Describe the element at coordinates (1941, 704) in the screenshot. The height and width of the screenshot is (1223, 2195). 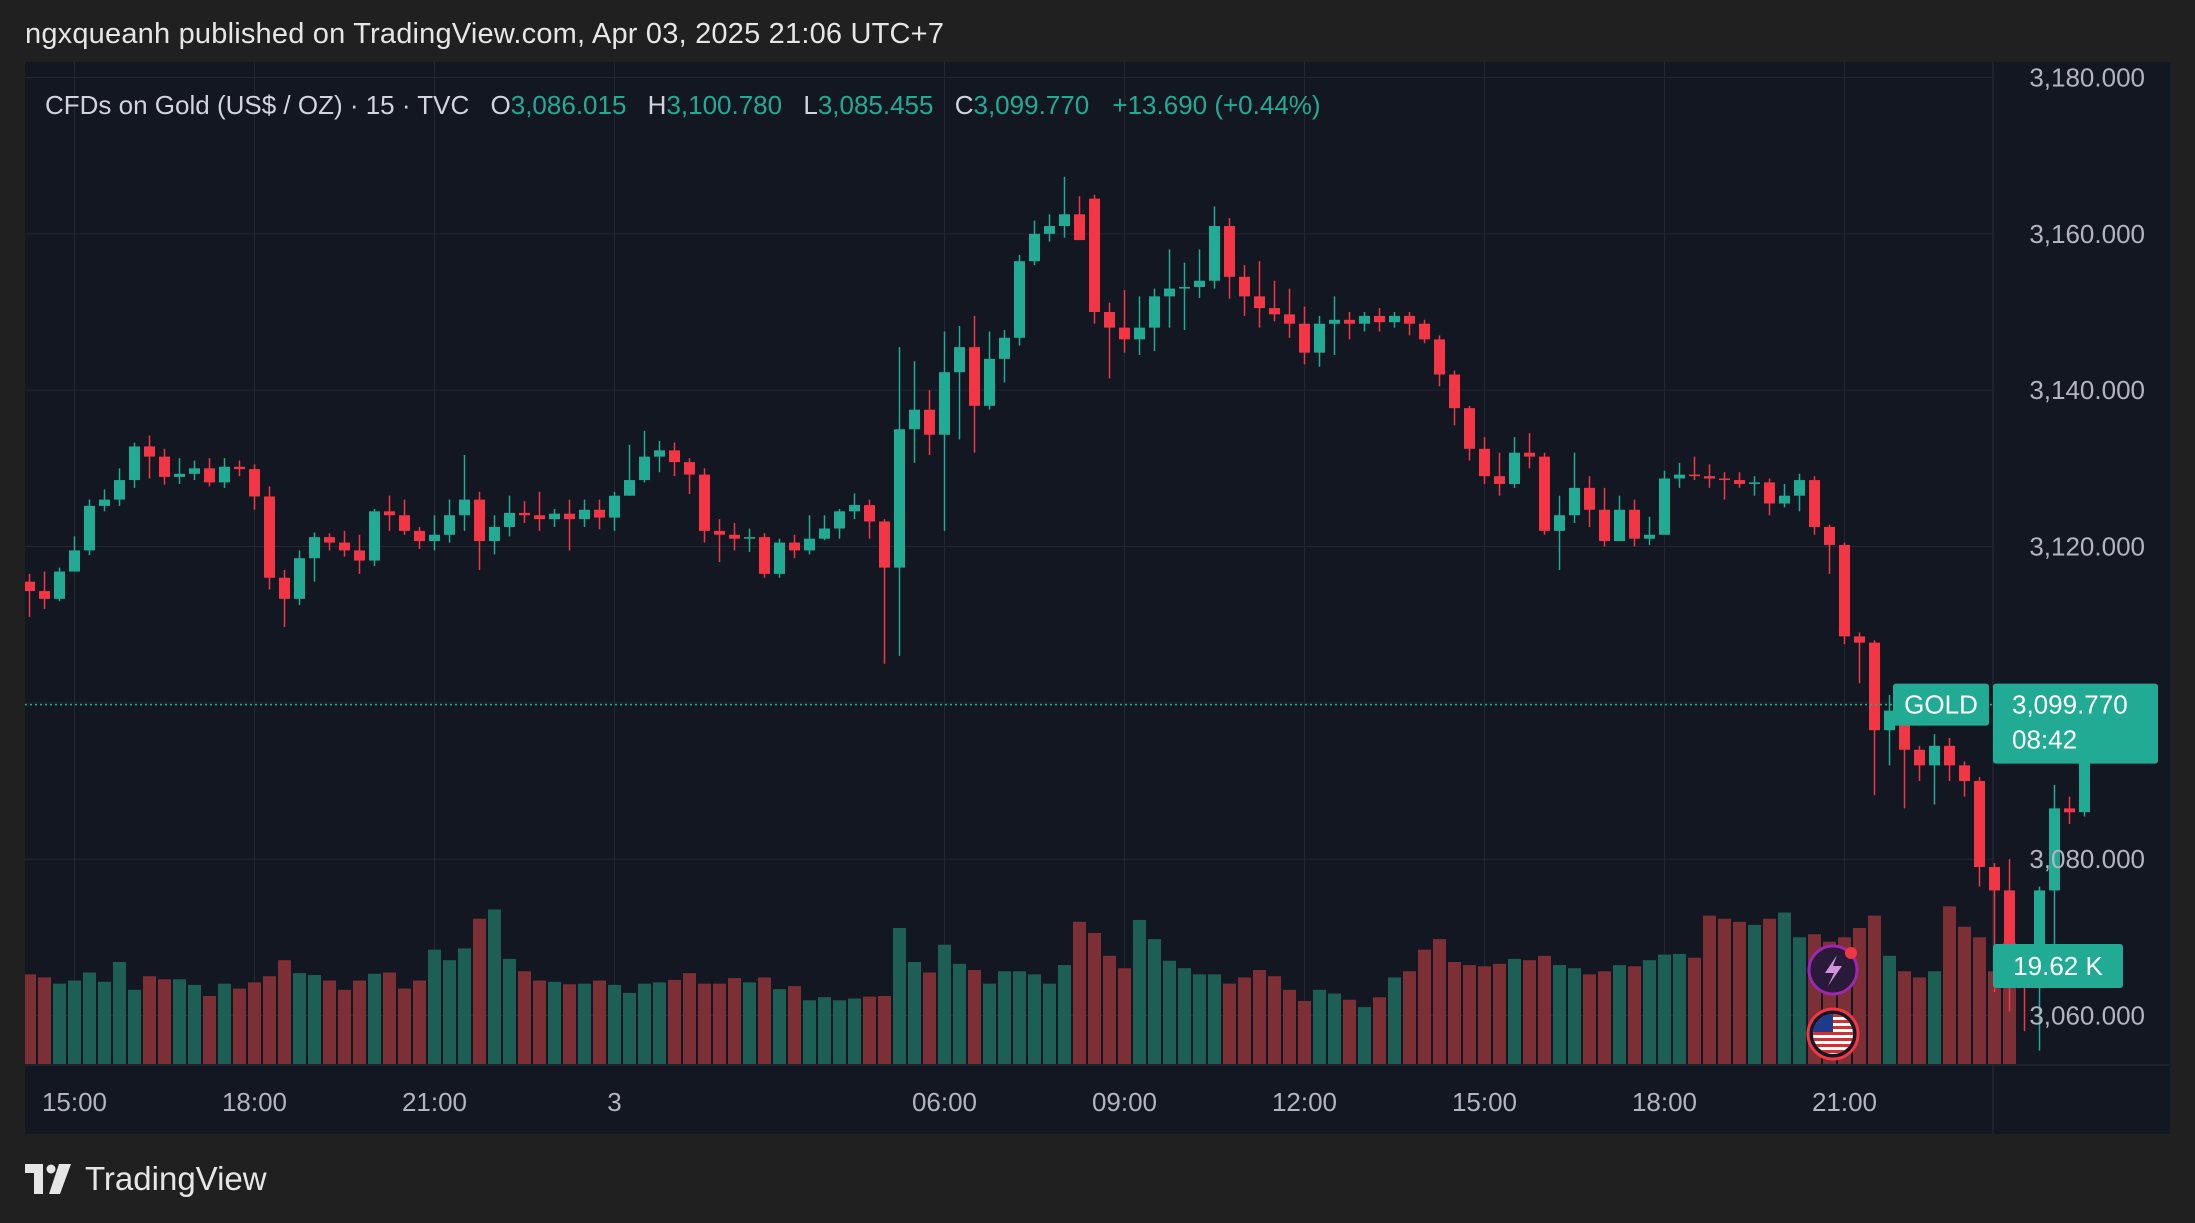
I see `symbol-badge-bg` at that location.